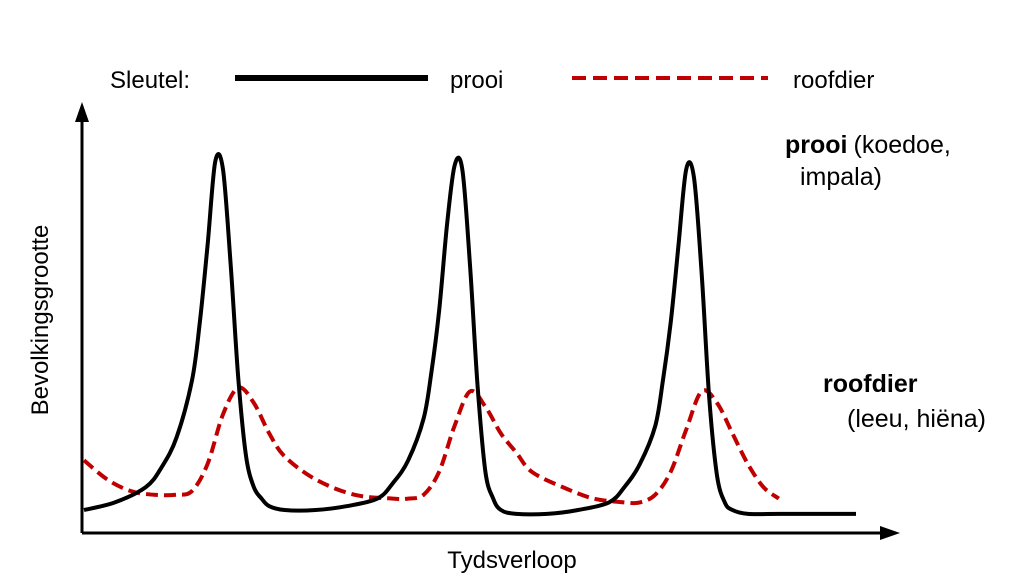  Describe the element at coordinates (904, 401) in the screenshot. I see `annotation-roofdier: roofdier (leeu, hiëna)` at that location.